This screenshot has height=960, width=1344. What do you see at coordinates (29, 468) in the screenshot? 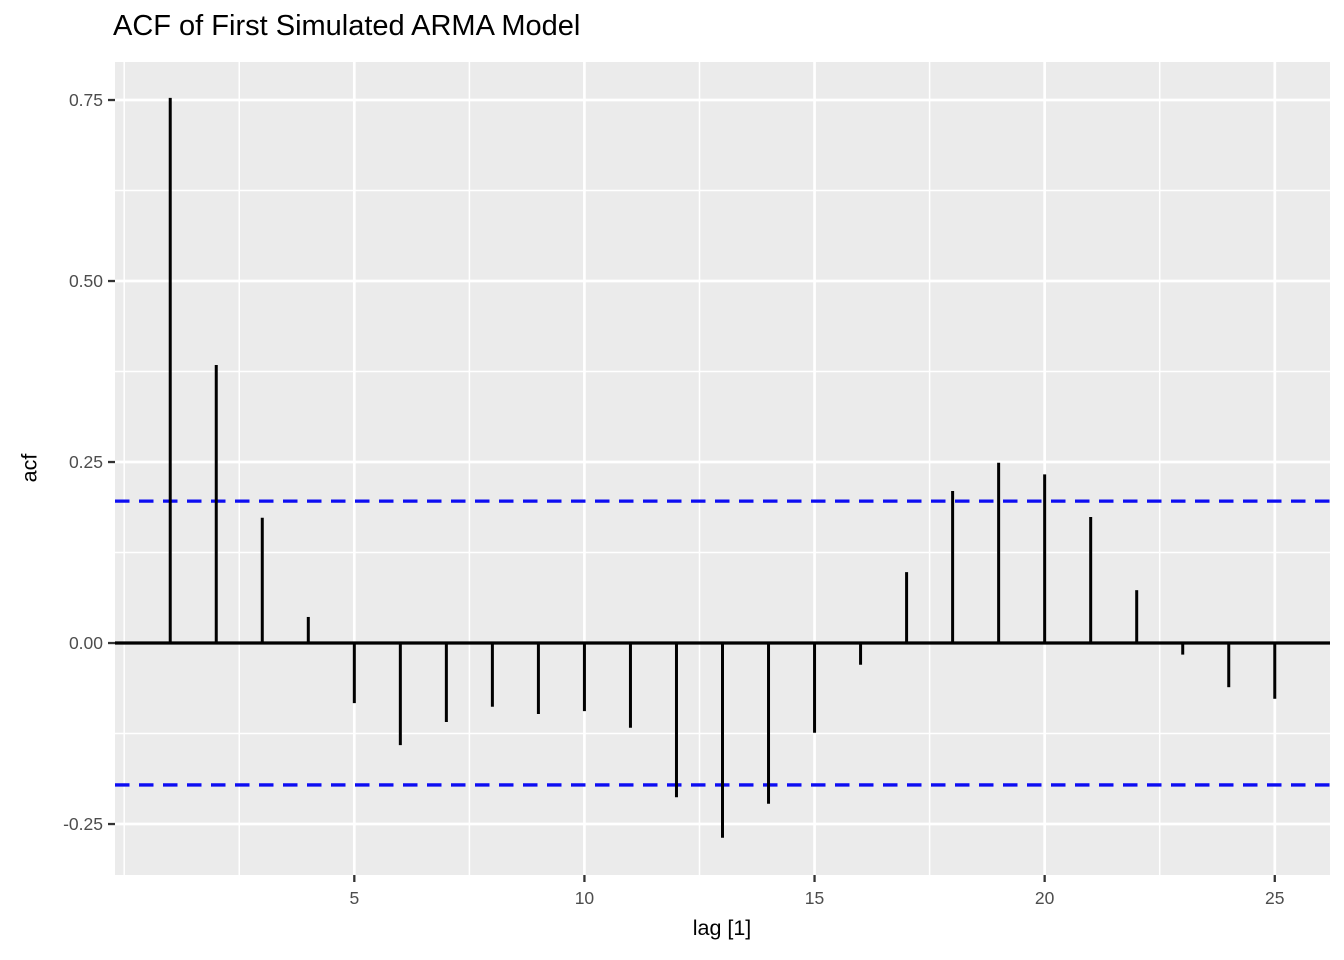
I see `y-axis-title: acf` at bounding box center [29, 468].